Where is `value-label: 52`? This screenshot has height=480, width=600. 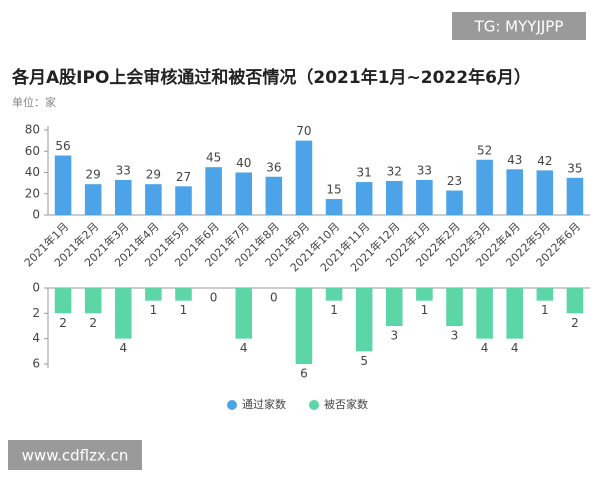
value-label: 52 is located at coordinates (484, 150).